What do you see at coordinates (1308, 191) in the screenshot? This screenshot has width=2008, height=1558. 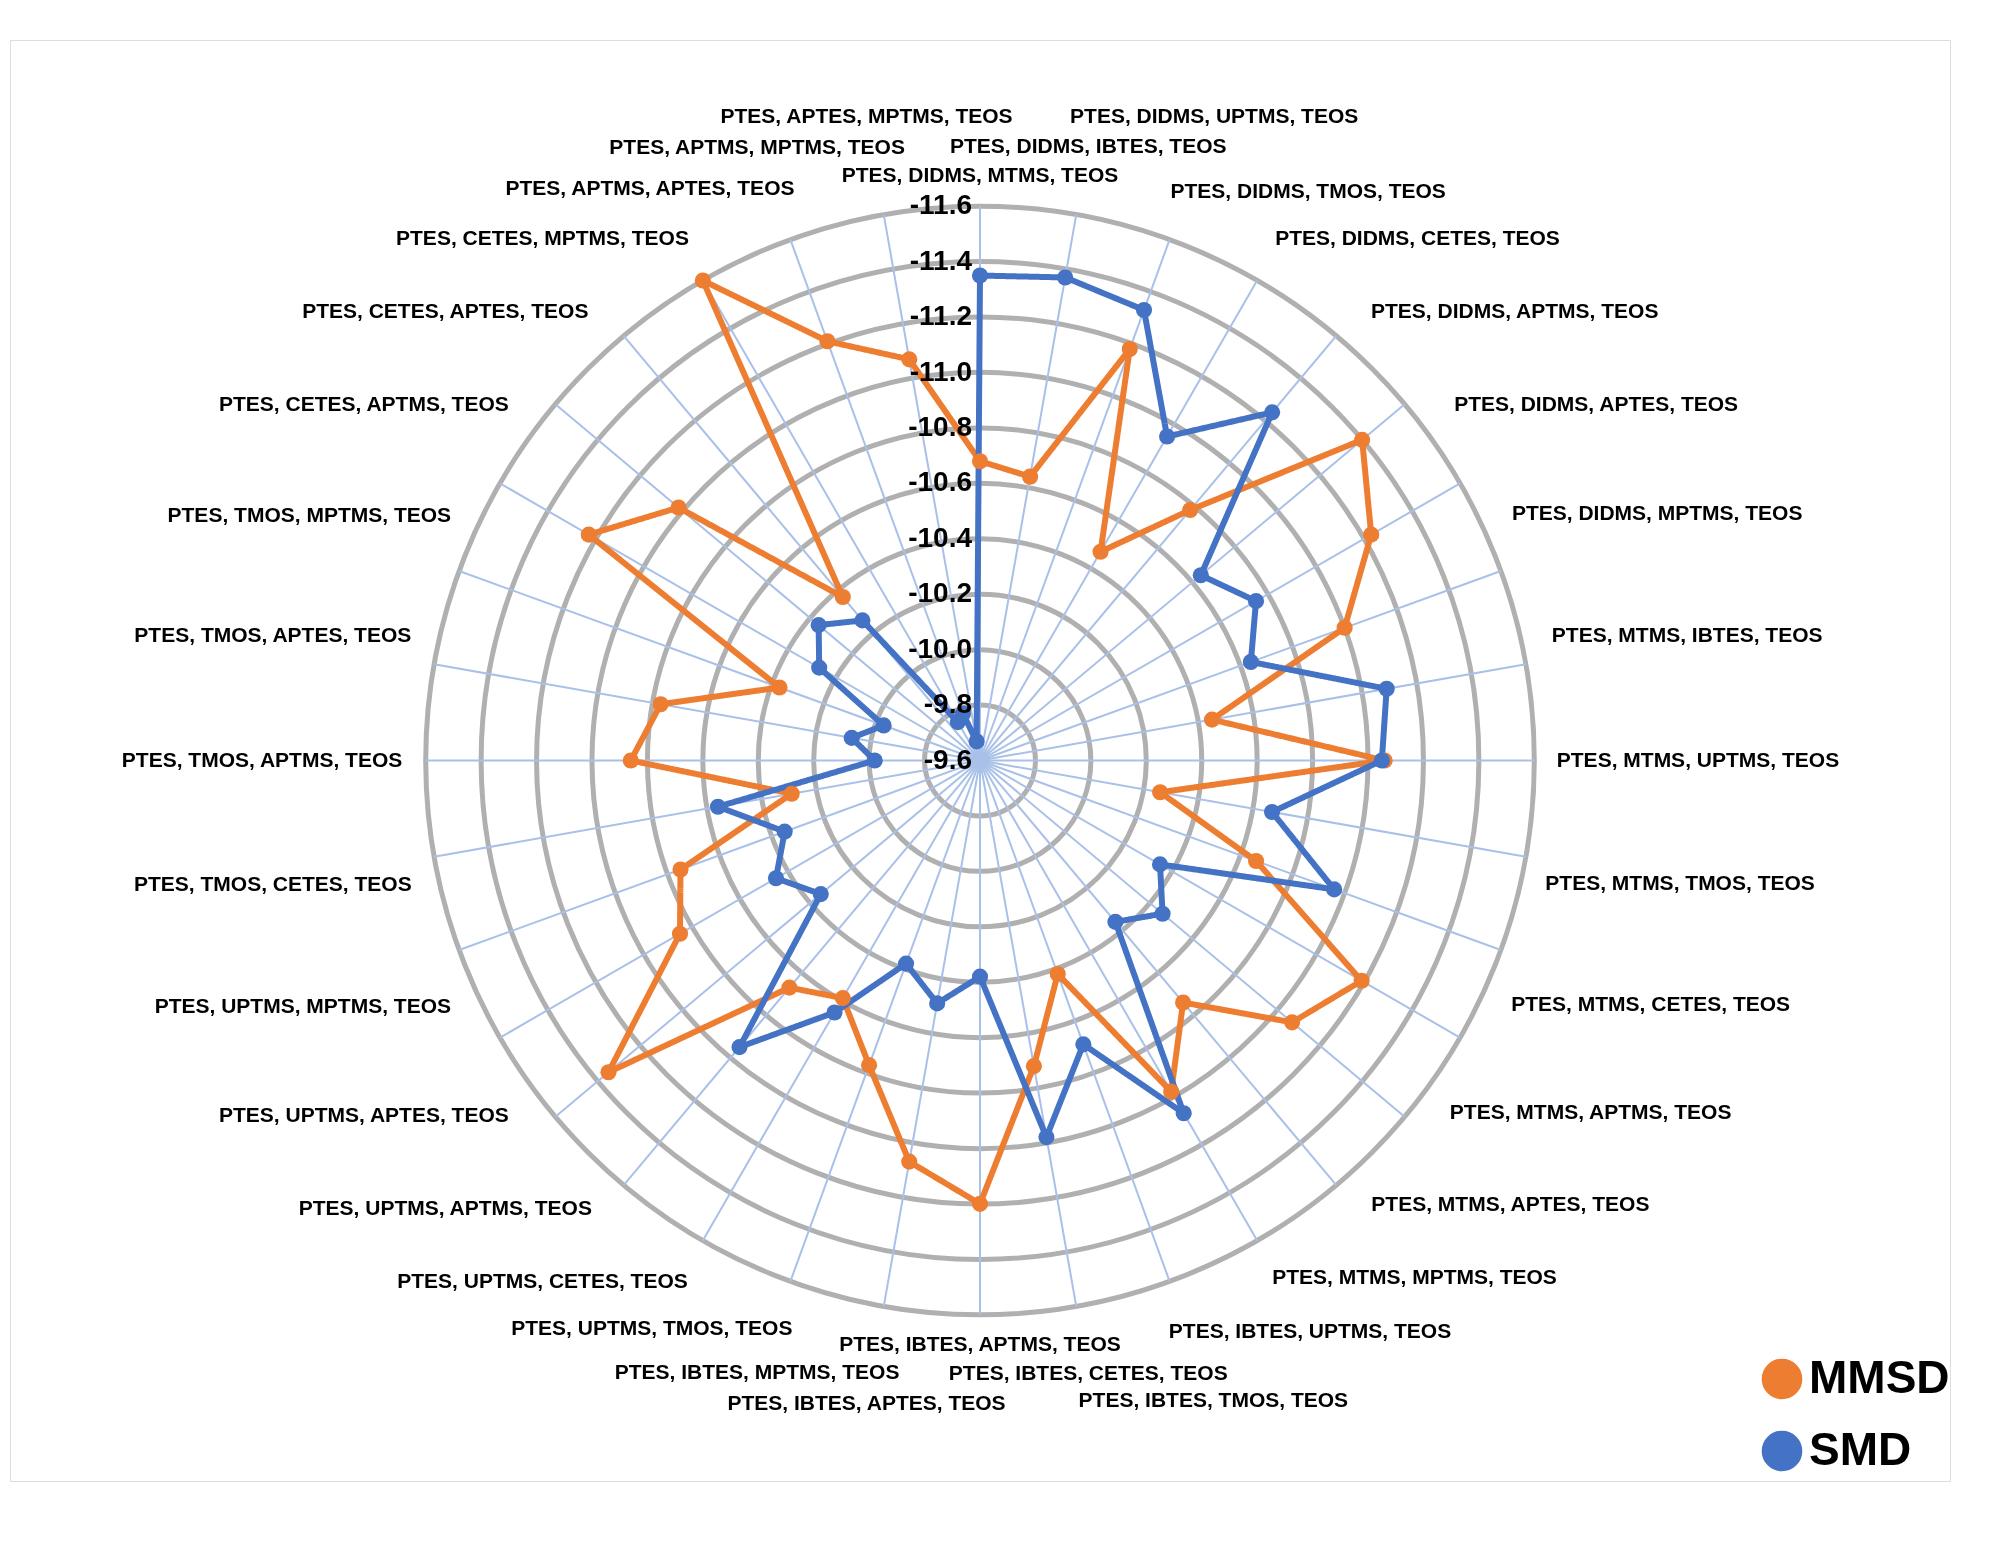 I see `spoke-label: PTES, DIDMS, TMOS, TEOS` at bounding box center [1308, 191].